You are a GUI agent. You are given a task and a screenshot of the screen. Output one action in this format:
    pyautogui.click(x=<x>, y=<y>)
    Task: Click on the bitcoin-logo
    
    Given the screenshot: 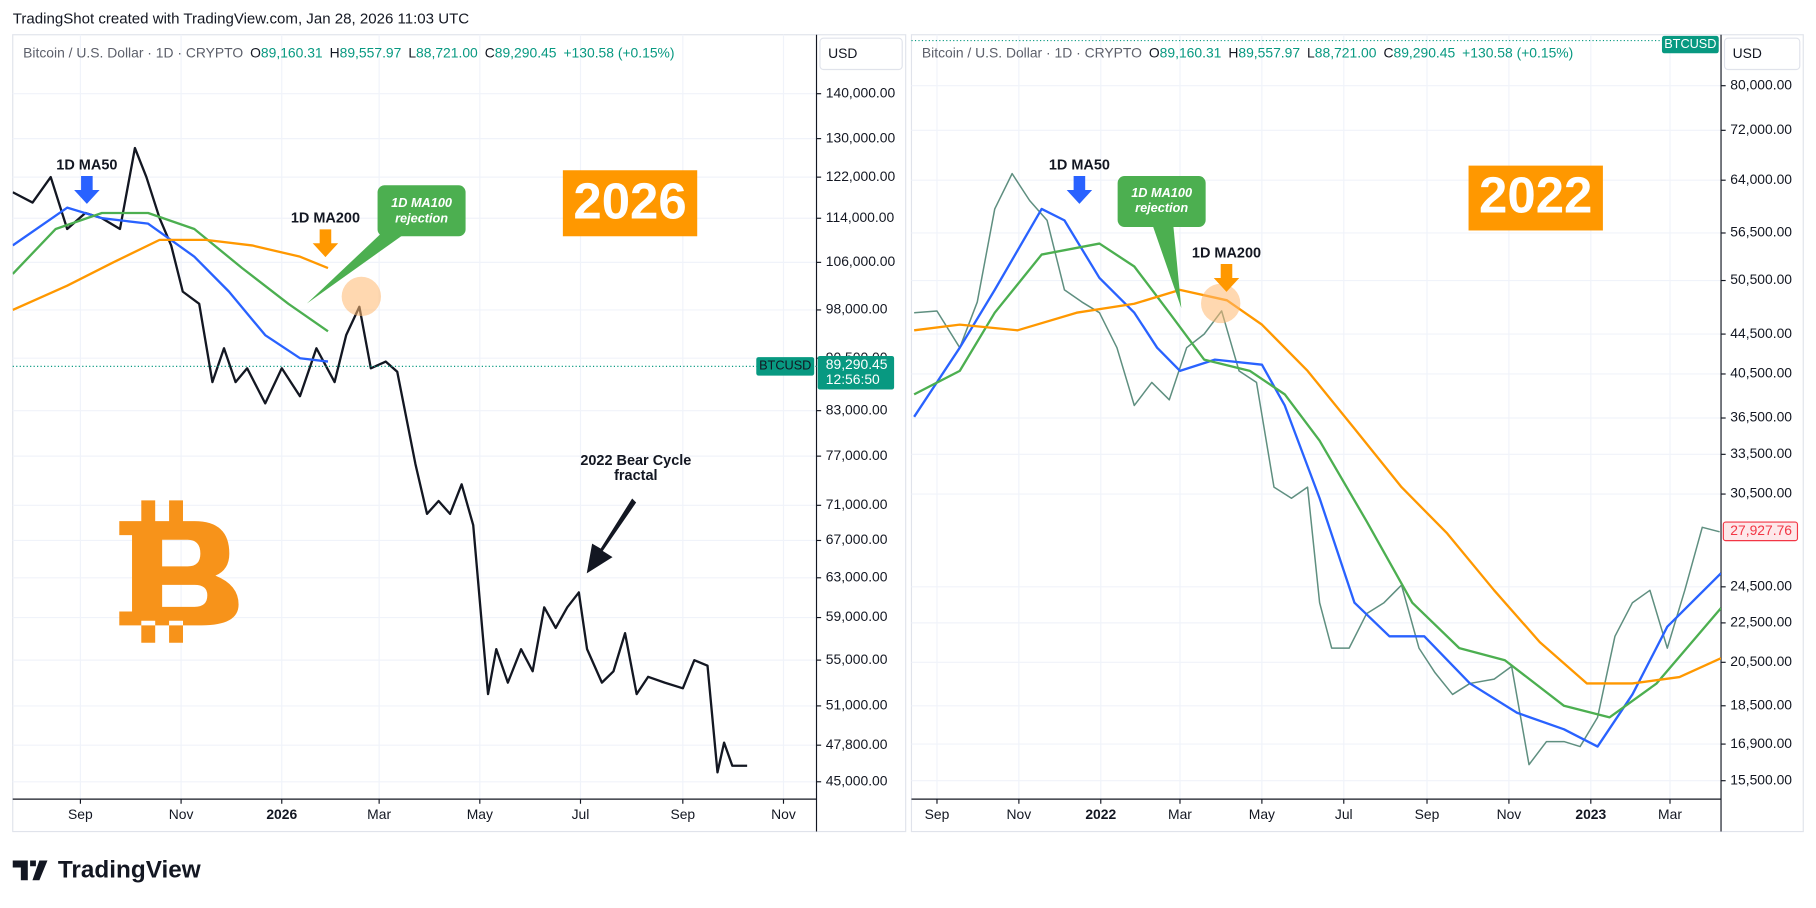 What is the action you would take?
    pyautogui.click(x=179, y=571)
    